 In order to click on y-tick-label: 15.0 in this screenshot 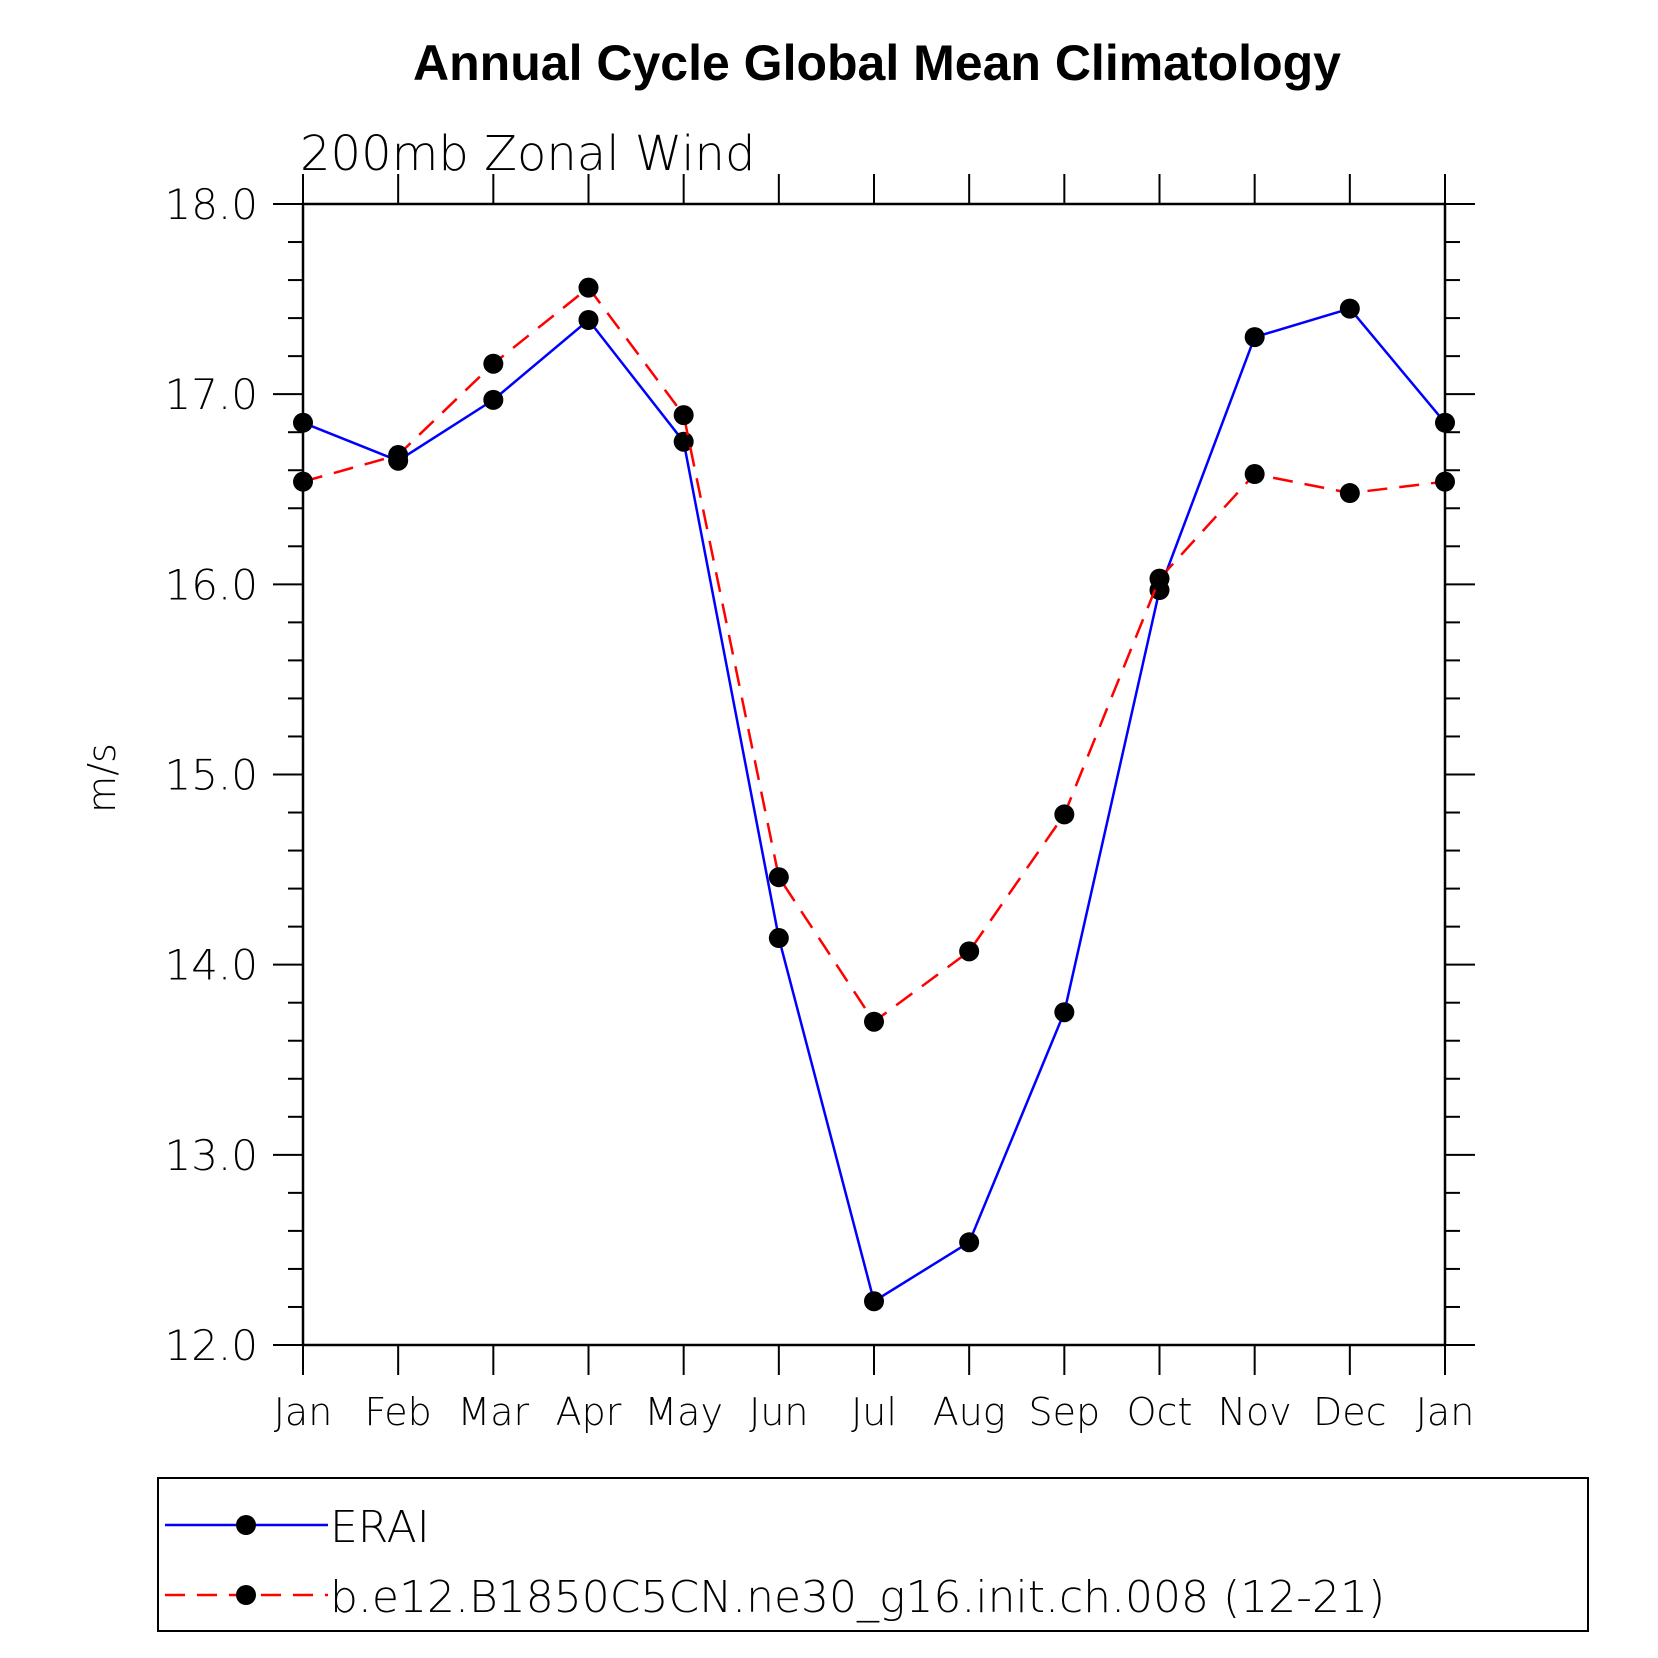, I will do `click(211, 775)`.